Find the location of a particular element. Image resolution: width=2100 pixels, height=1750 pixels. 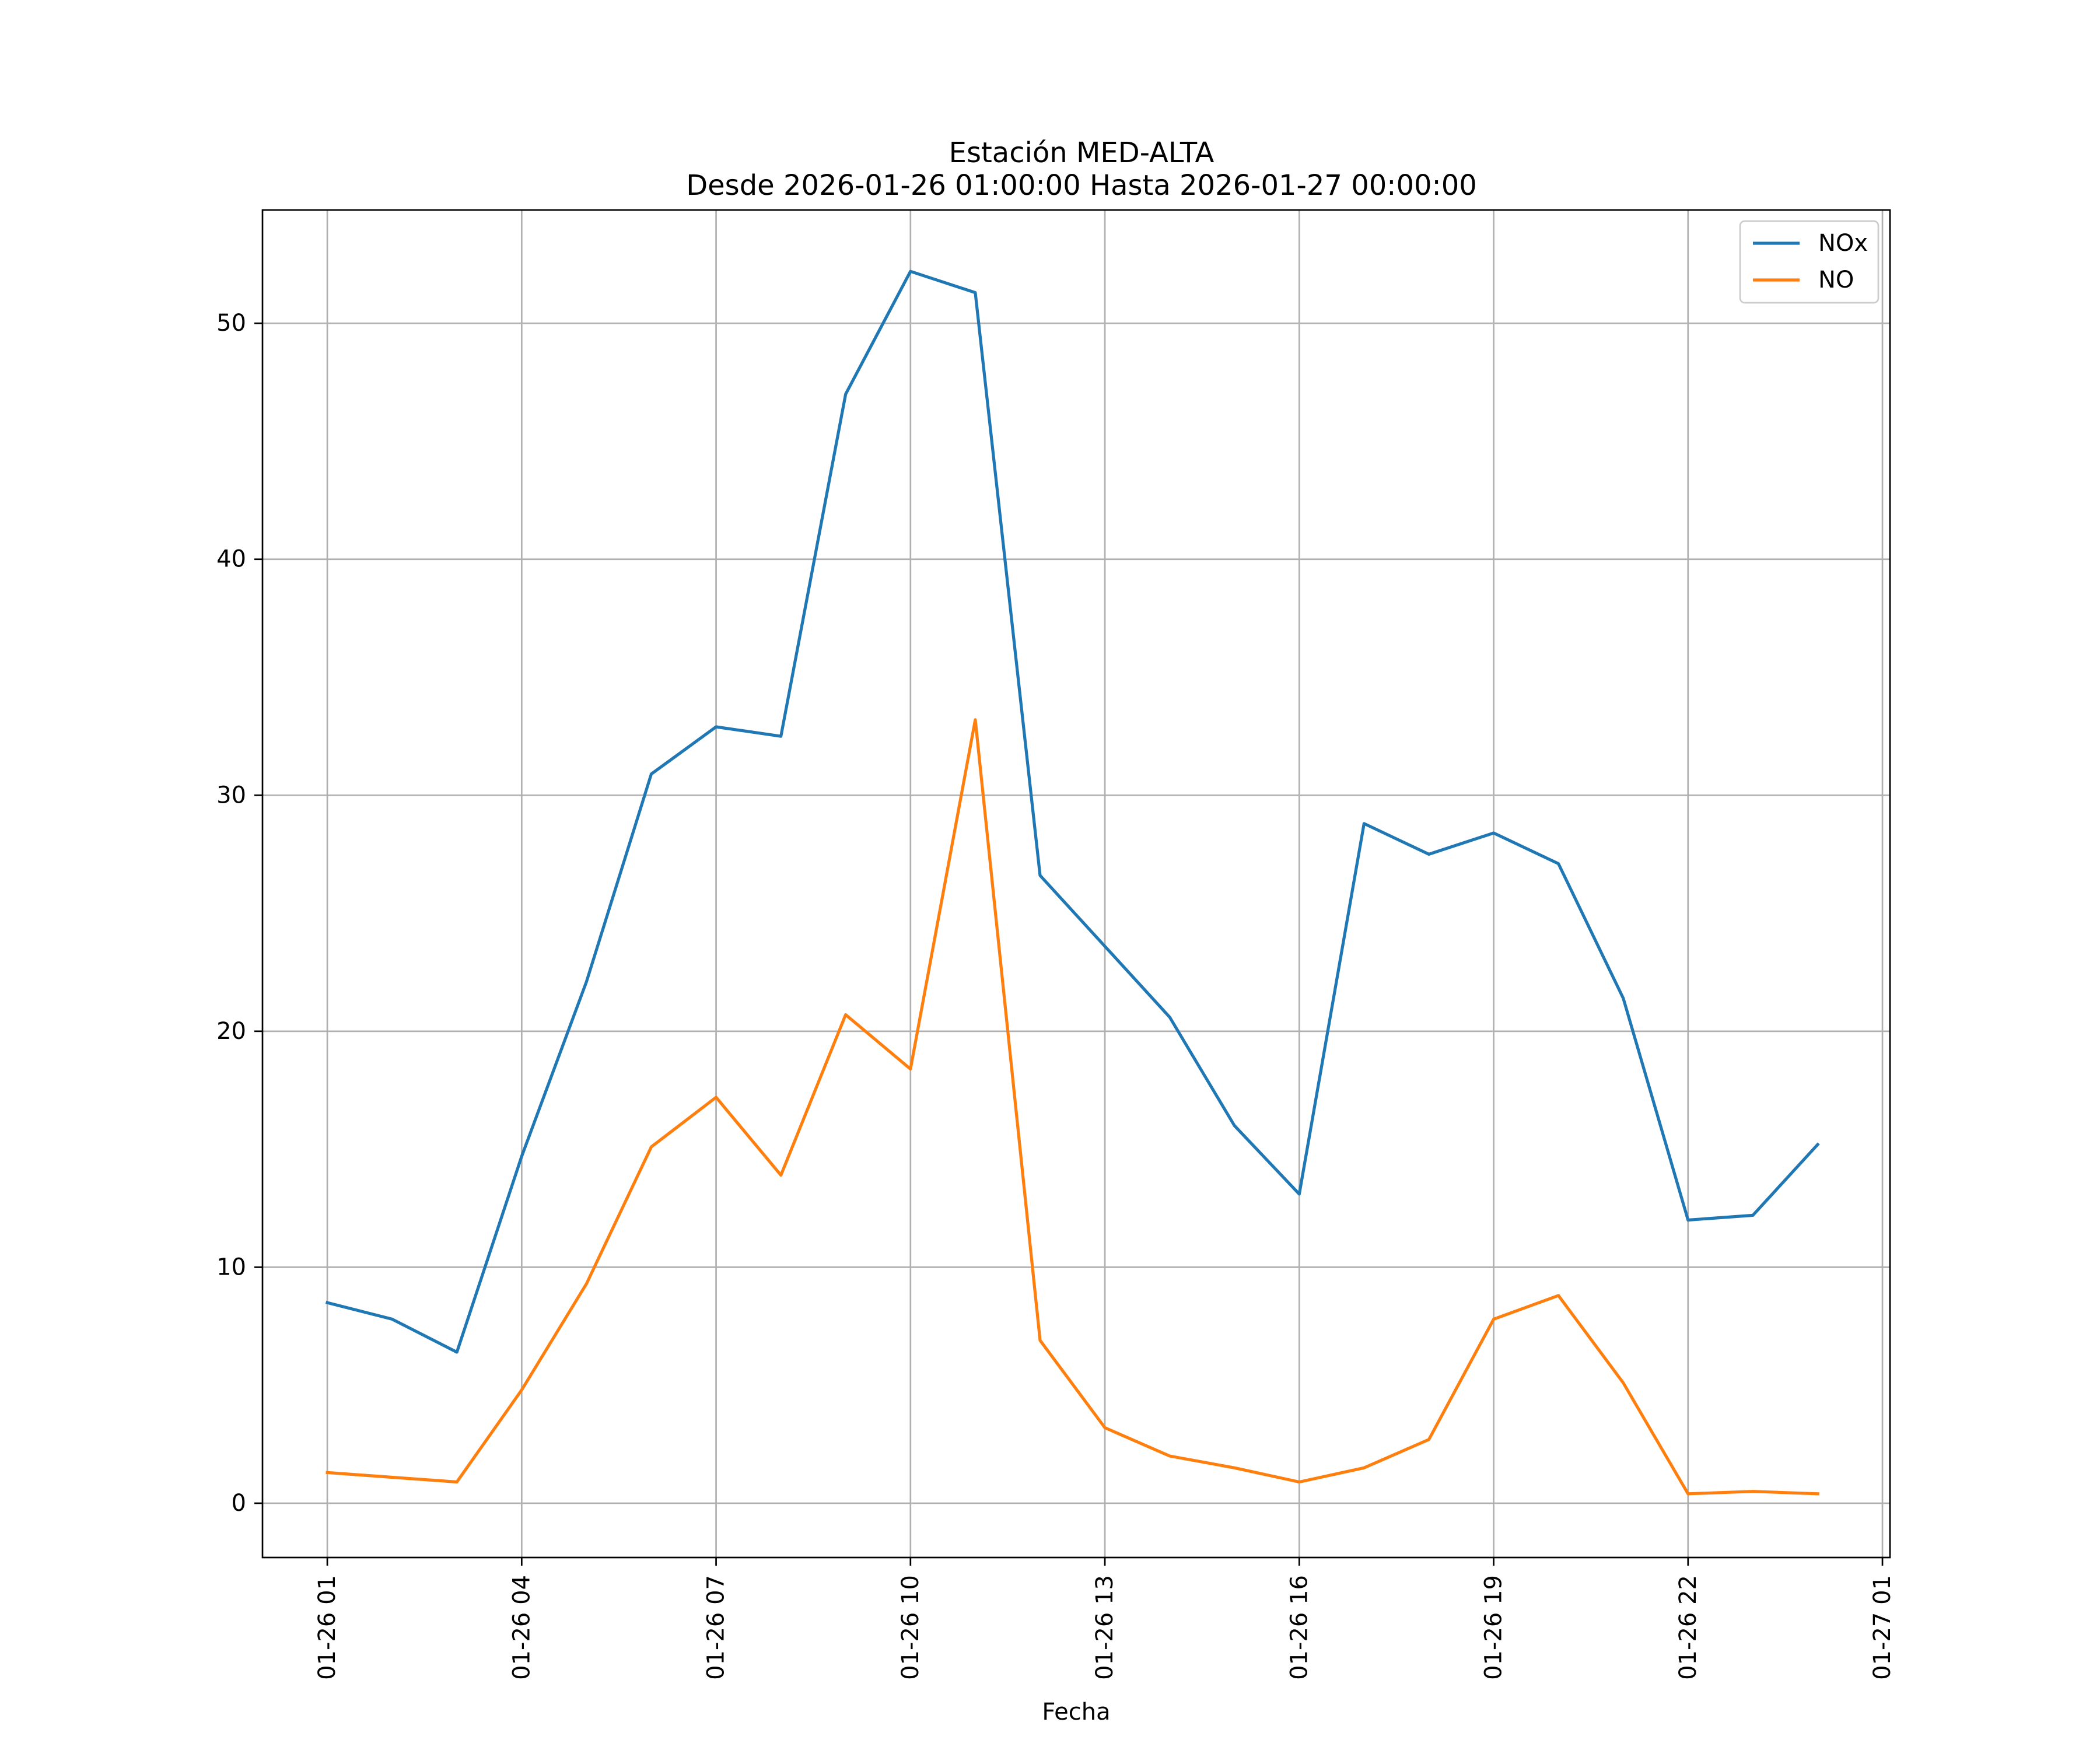

y-tick-label: 0 is located at coordinates (239, 1503).